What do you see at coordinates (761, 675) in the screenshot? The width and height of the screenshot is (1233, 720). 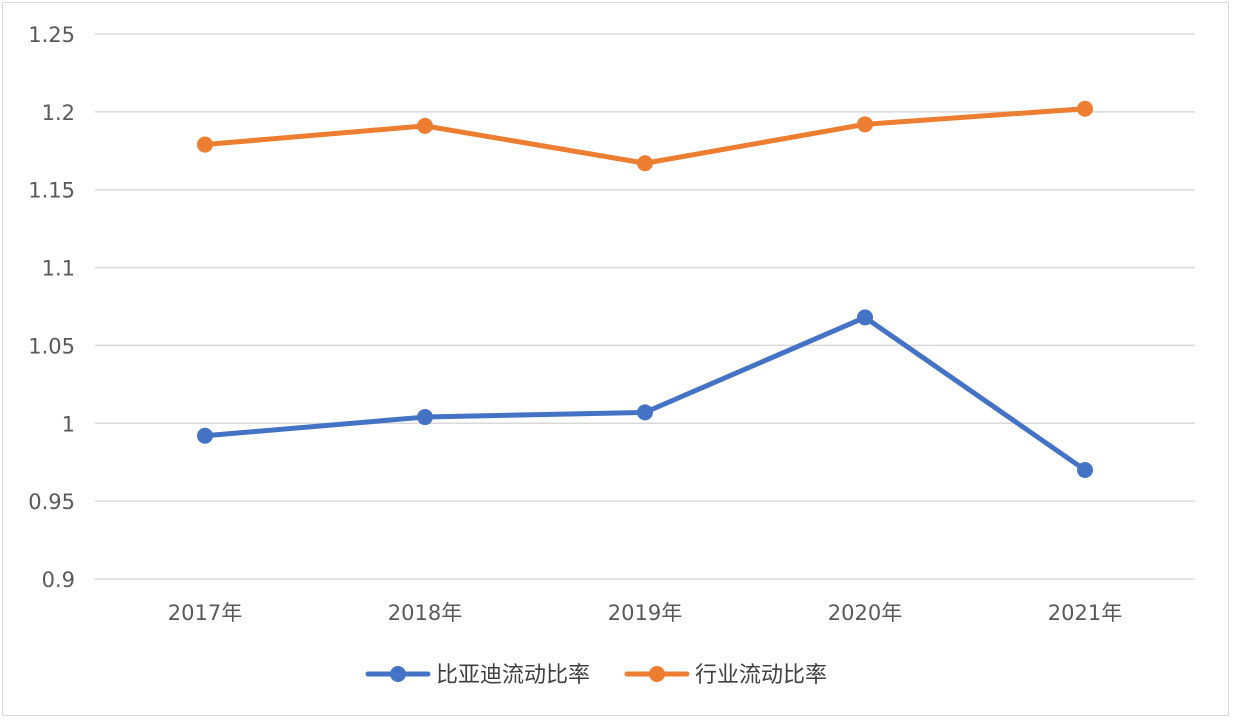 I see `legend-label: 行业流动比率` at bounding box center [761, 675].